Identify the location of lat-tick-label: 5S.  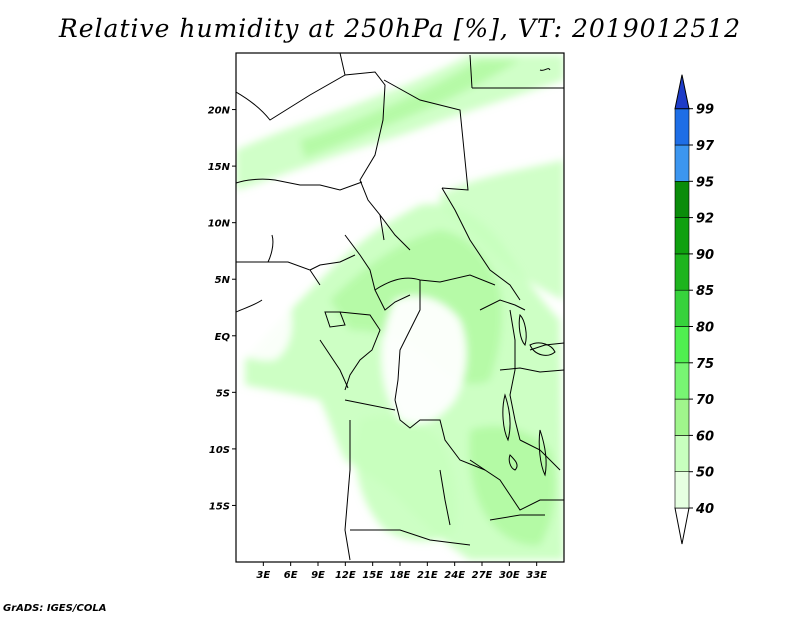
(223, 393).